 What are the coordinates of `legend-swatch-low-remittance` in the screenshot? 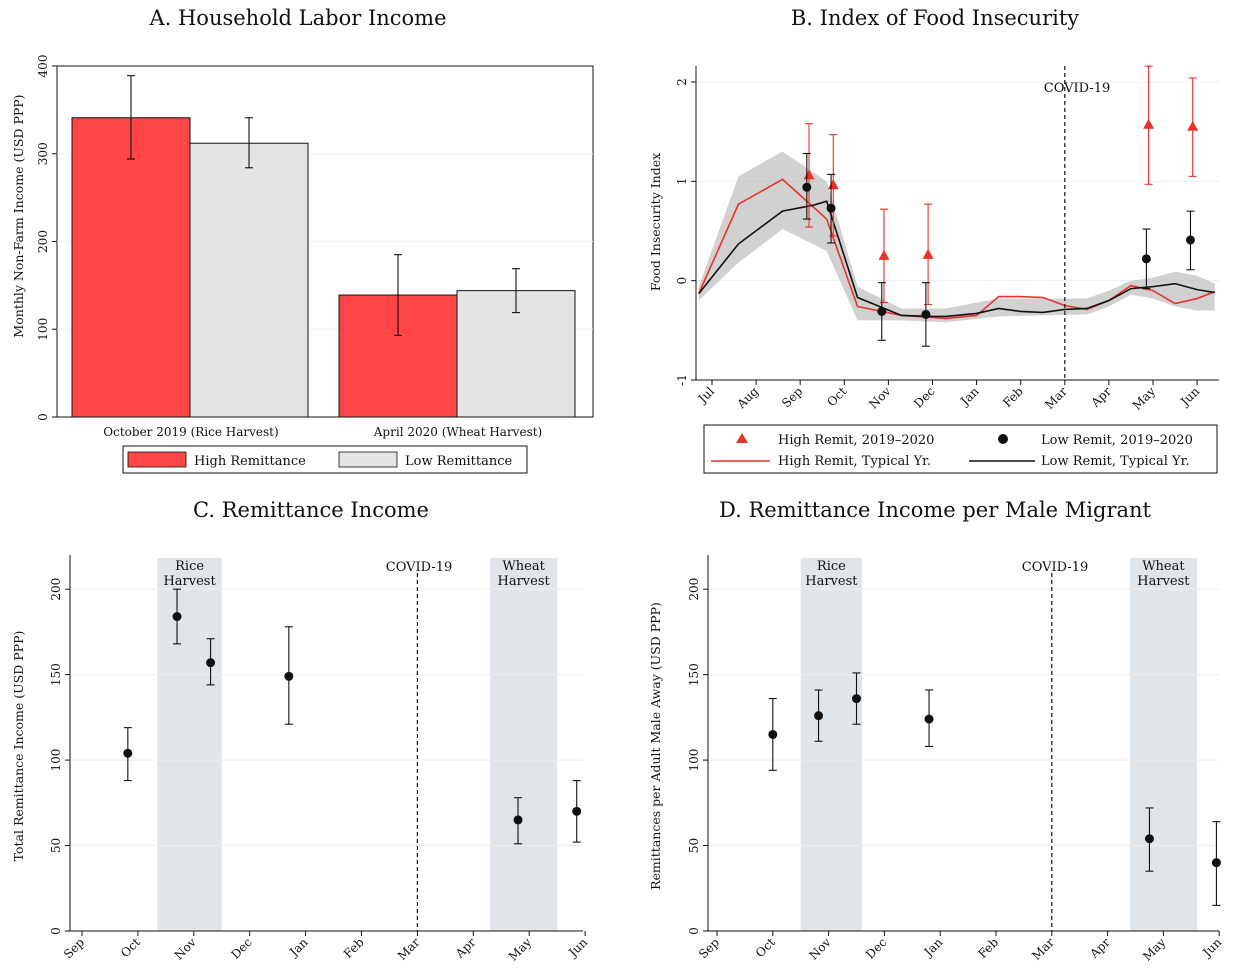 It's located at (368, 459).